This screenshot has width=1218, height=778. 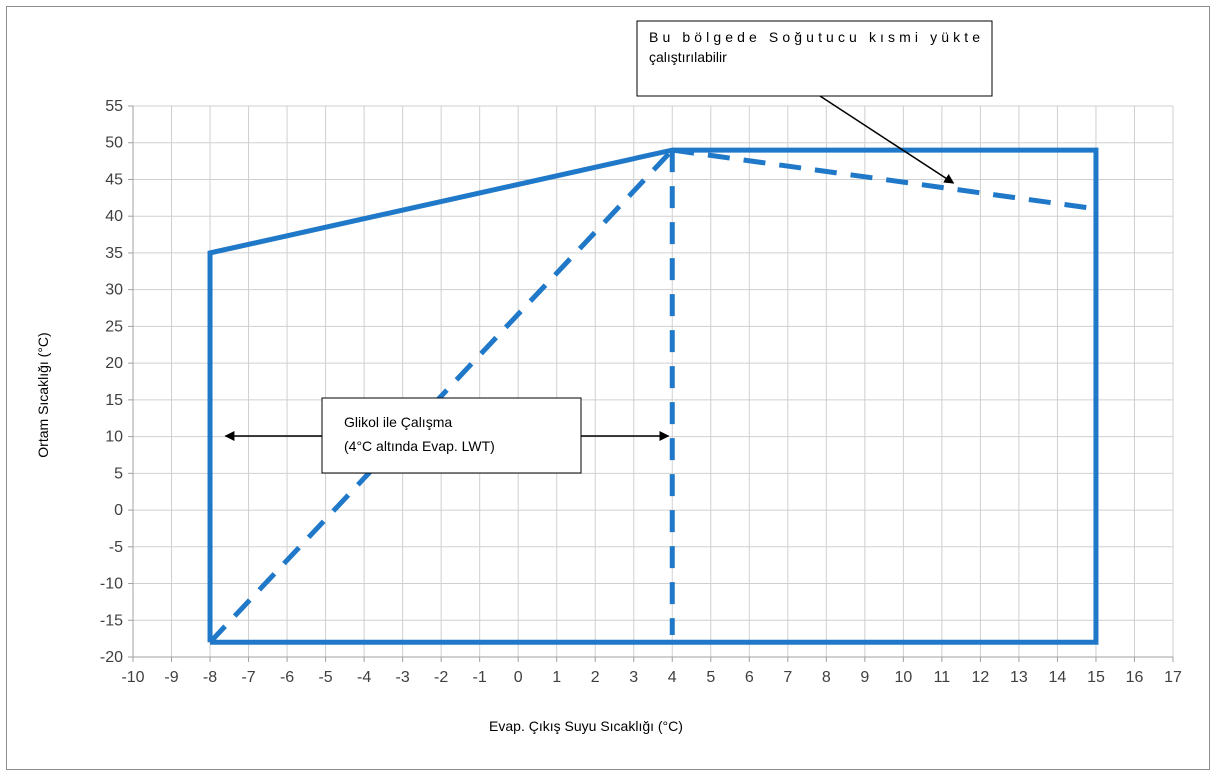 What do you see at coordinates (749, 677) in the screenshot?
I see `x-tick-label: 6` at bounding box center [749, 677].